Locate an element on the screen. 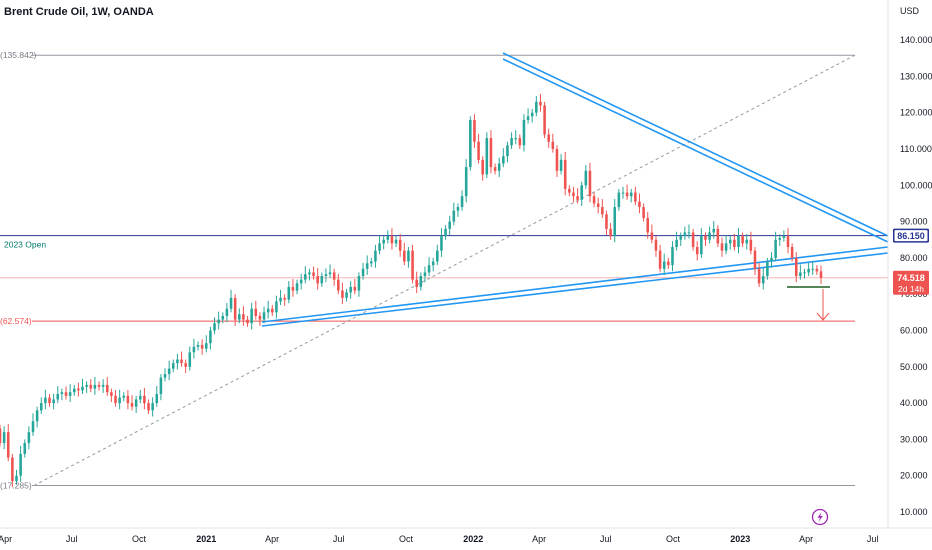 This screenshot has height=550, width=932. y-tick-label: 50.000 is located at coordinates (914, 367).